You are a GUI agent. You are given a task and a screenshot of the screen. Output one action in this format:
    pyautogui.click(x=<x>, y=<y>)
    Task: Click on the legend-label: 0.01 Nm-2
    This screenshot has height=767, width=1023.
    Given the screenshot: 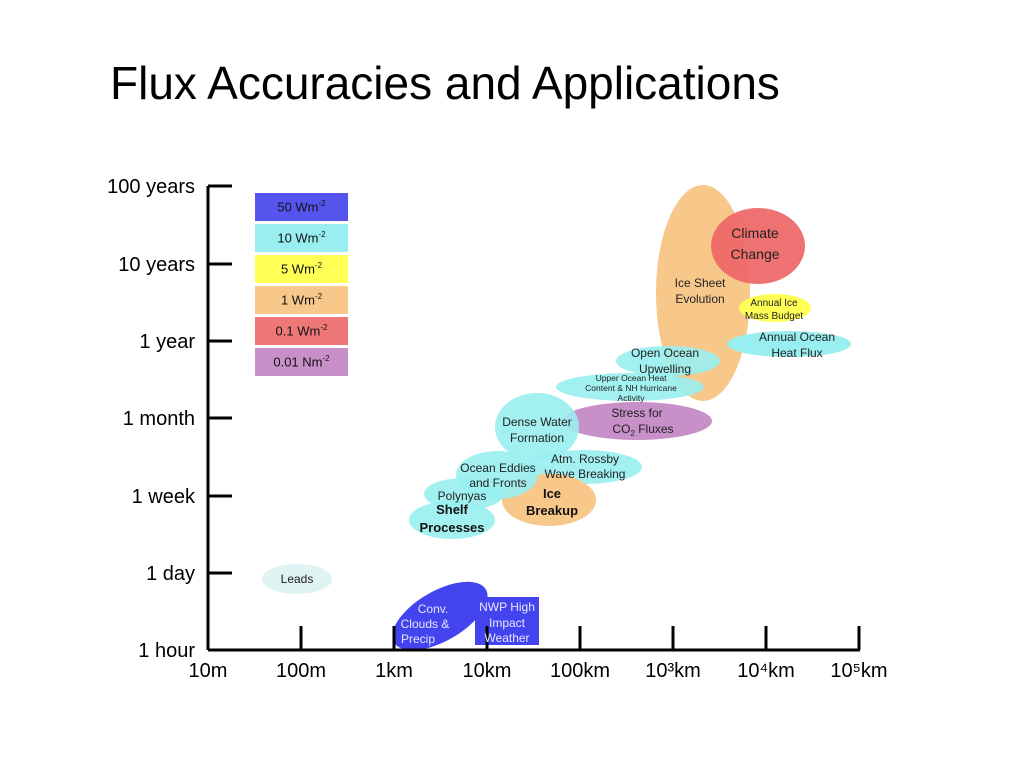 What is the action you would take?
    pyautogui.click(x=301, y=362)
    